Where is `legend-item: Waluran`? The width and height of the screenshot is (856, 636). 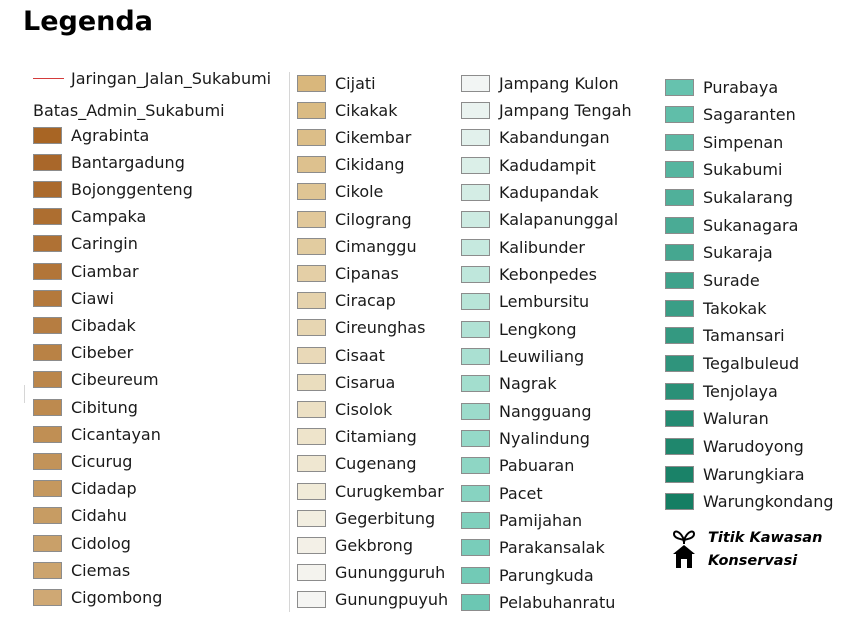 legend-item: Waluran is located at coordinates (717, 419).